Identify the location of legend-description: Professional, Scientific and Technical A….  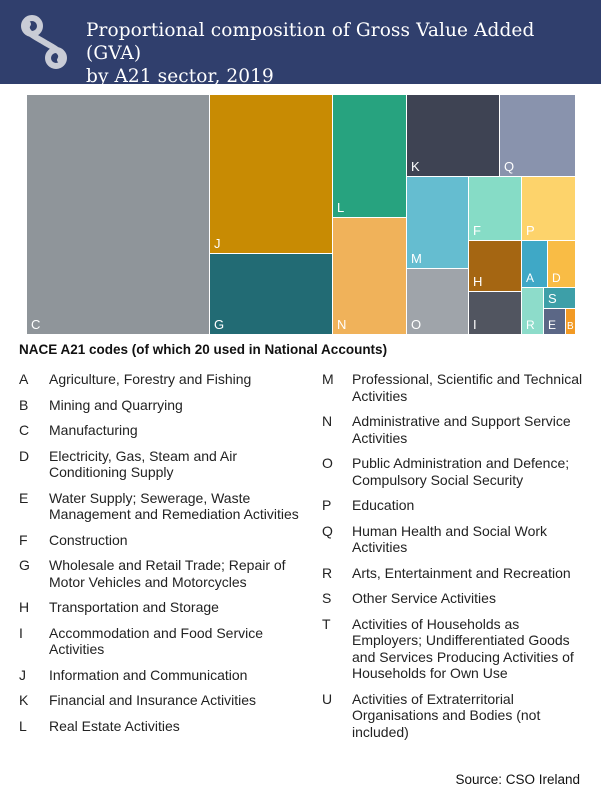
(467, 387).